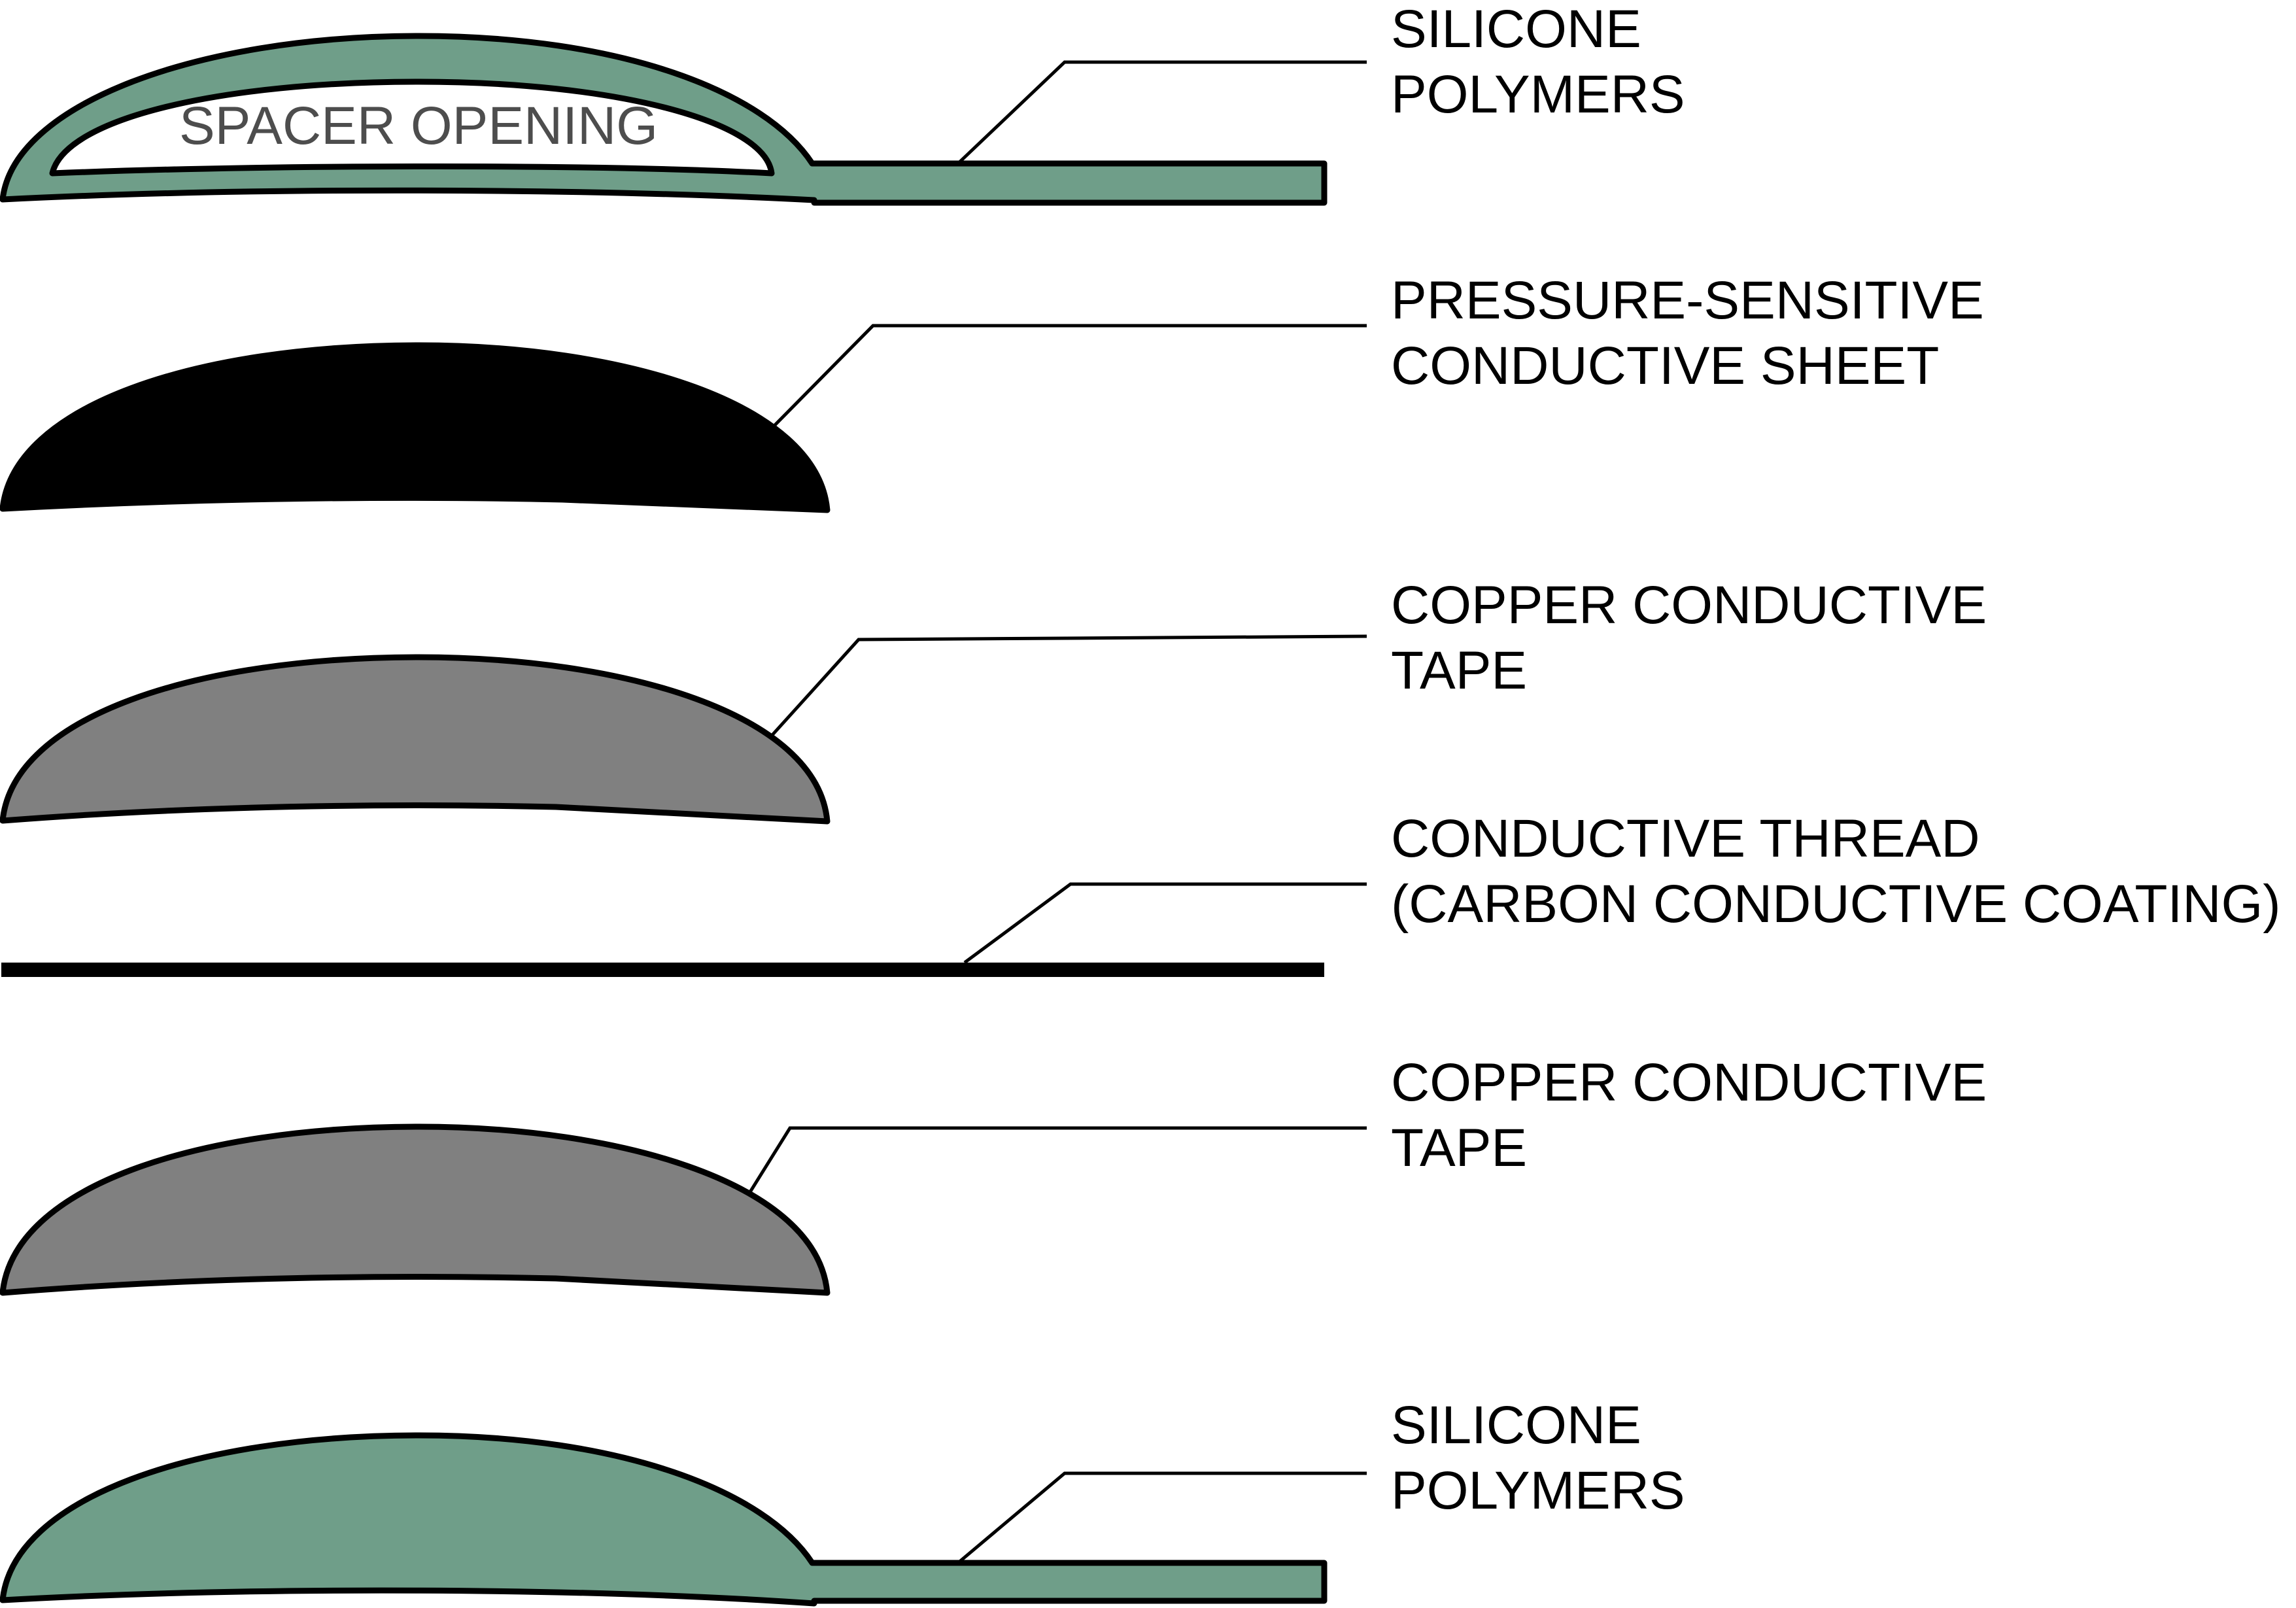  I want to click on copper-tape-top-shape, so click(415, 739).